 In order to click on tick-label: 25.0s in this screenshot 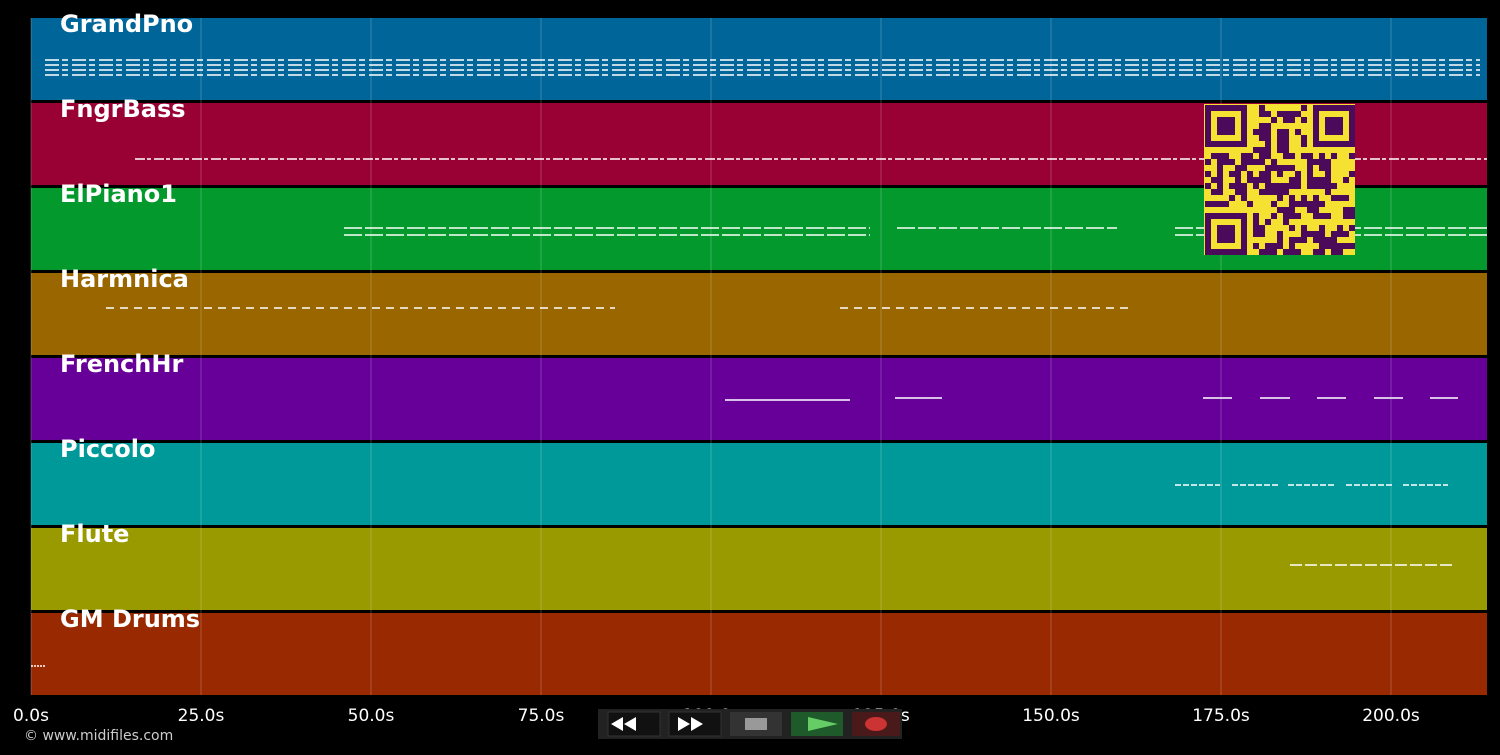, I will do `click(201, 716)`.